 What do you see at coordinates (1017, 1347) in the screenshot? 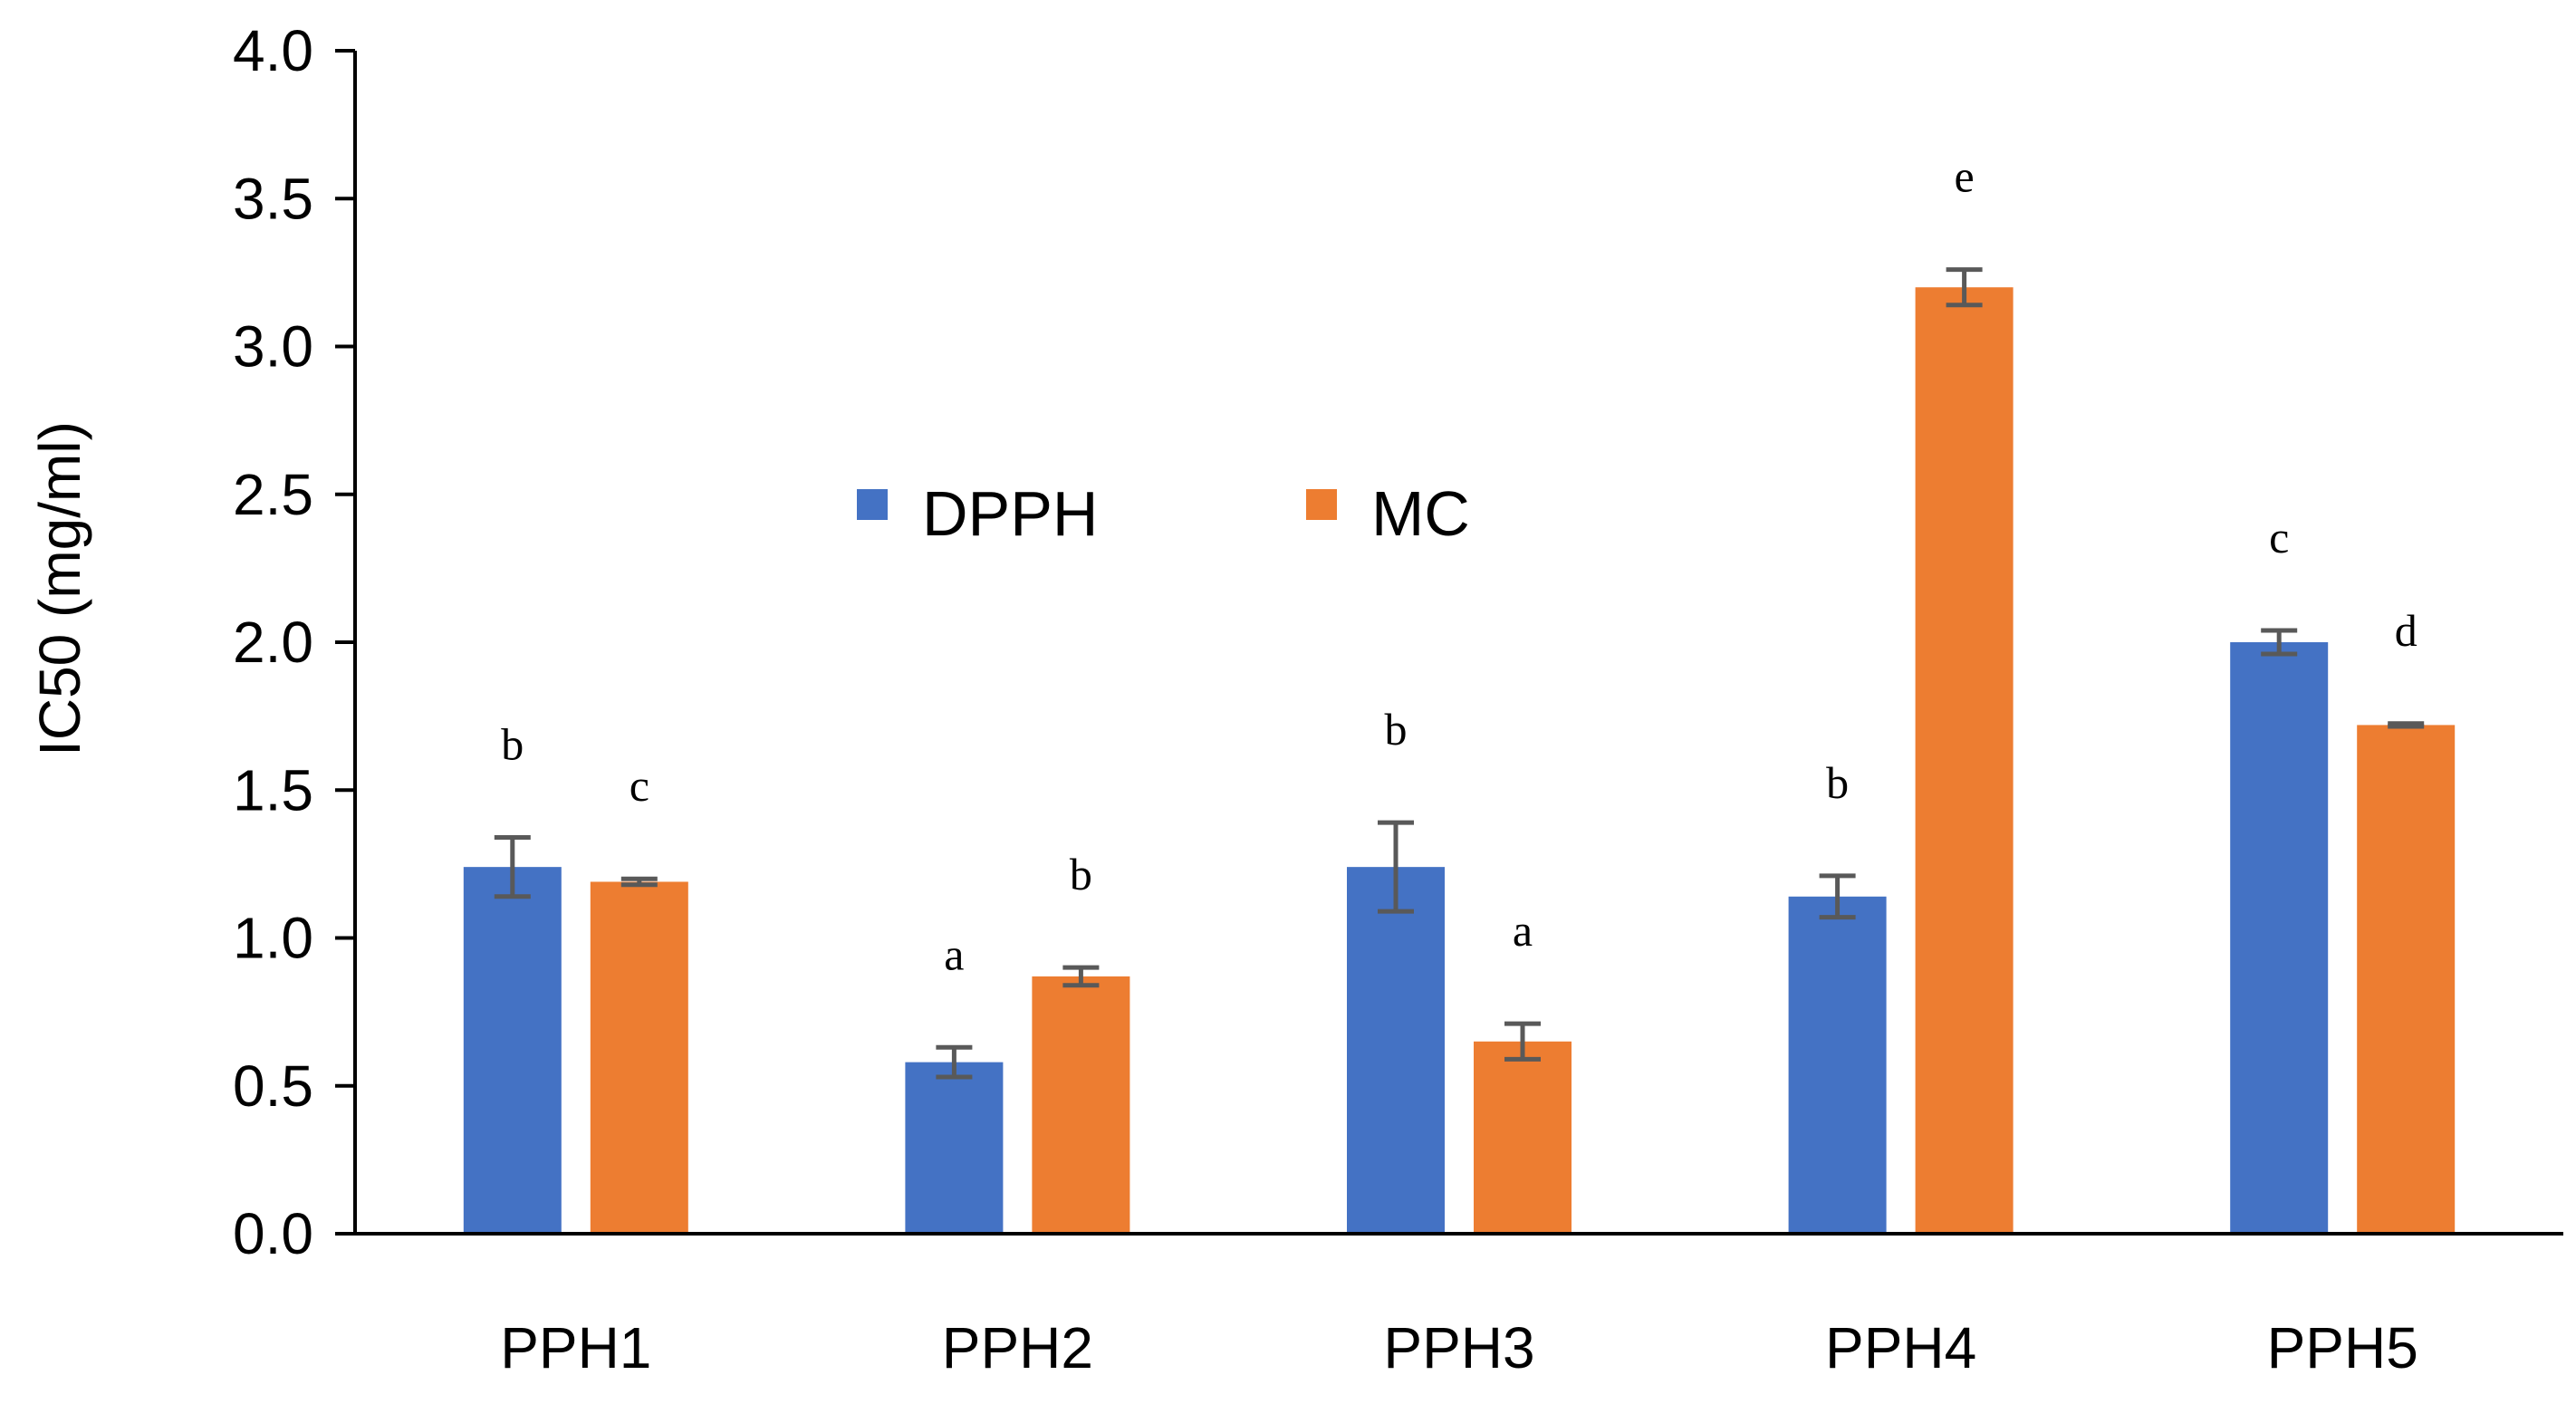
I see `x-tick-label-pph2: PPH2` at bounding box center [1017, 1347].